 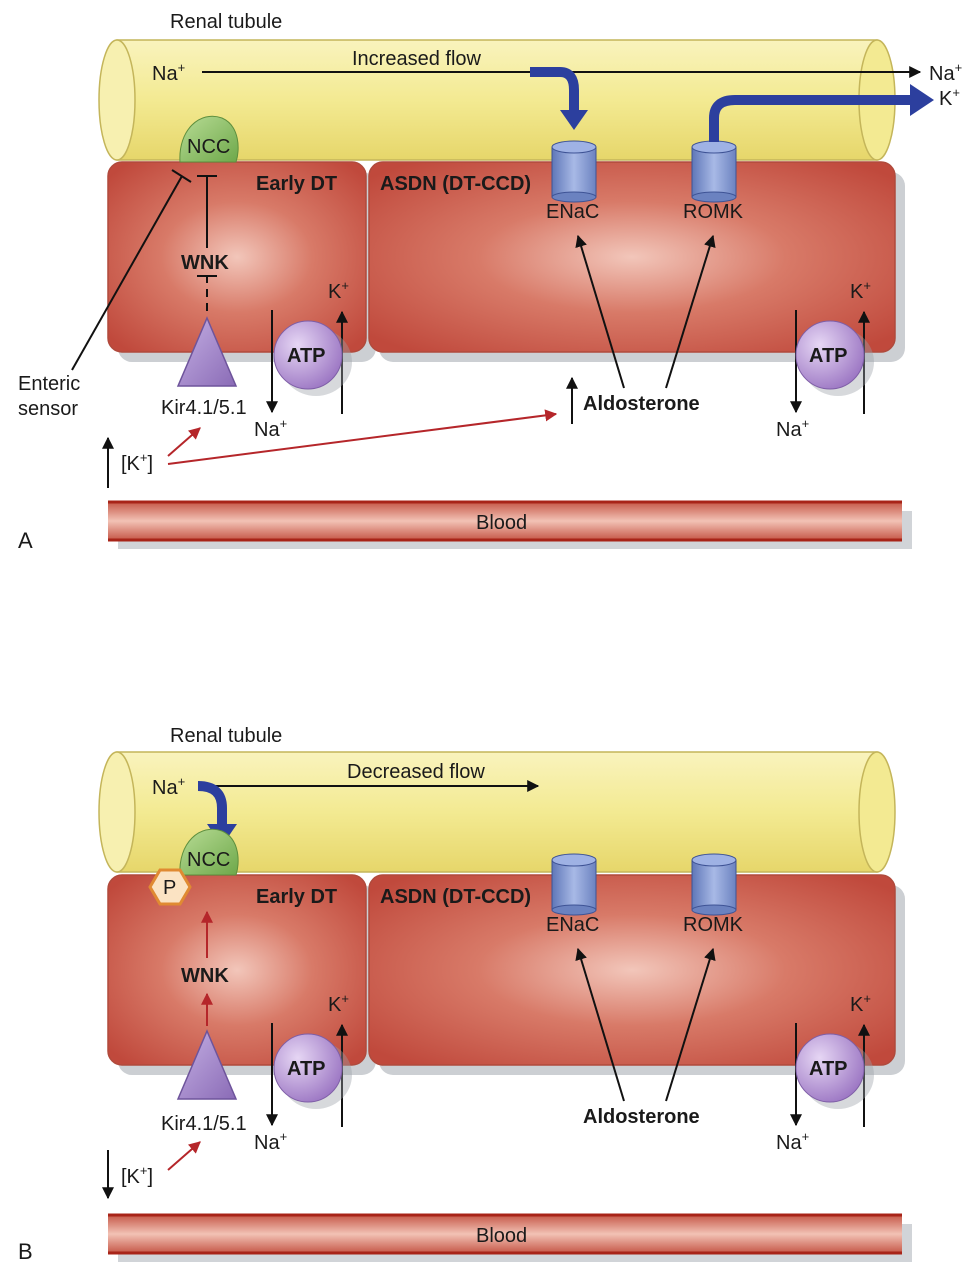 I want to click on na-into-enac-arrow, so click(x=554, y=89).